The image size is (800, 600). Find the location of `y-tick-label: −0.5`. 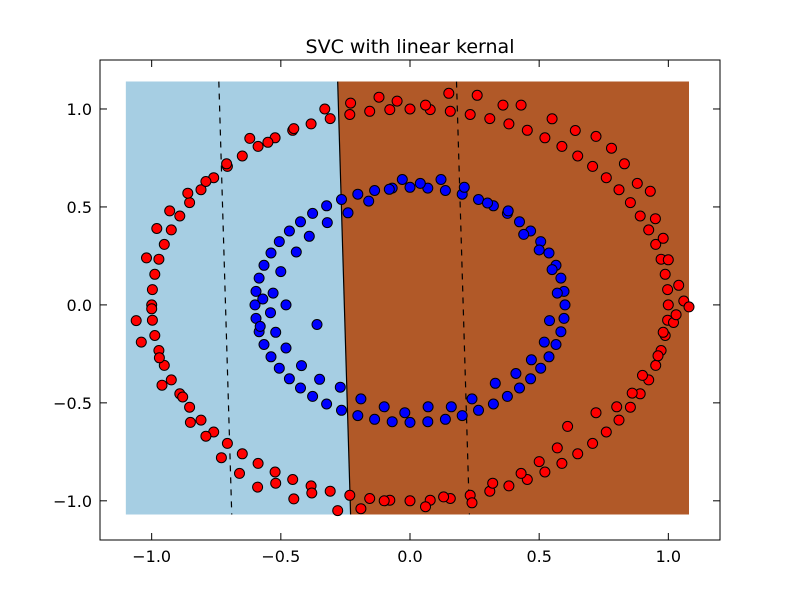

y-tick-label: −0.5 is located at coordinates (72, 403).